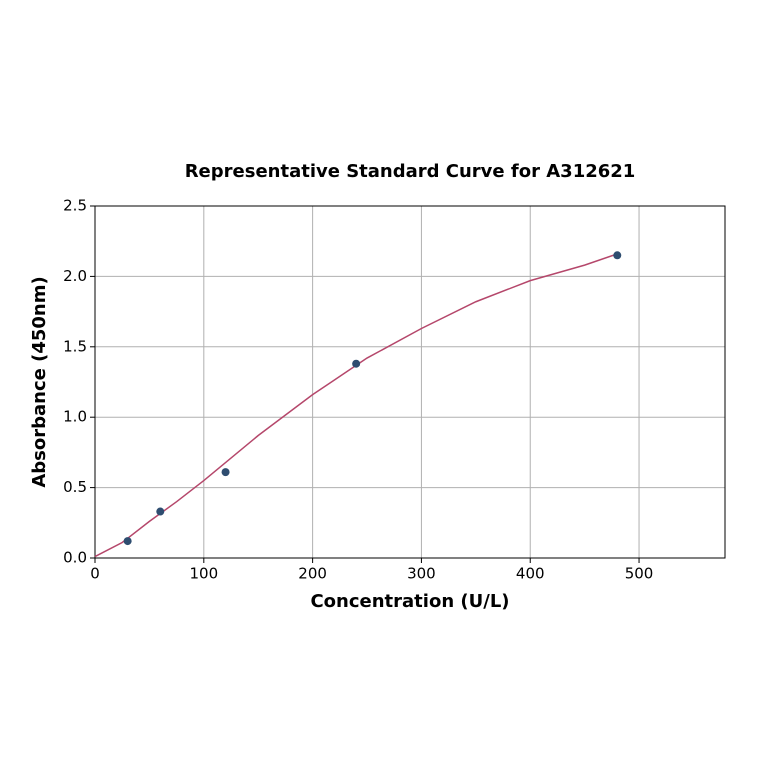 The width and height of the screenshot is (764, 764). What do you see at coordinates (75, 346) in the screenshot?
I see `y-tick-label: 1.5` at bounding box center [75, 346].